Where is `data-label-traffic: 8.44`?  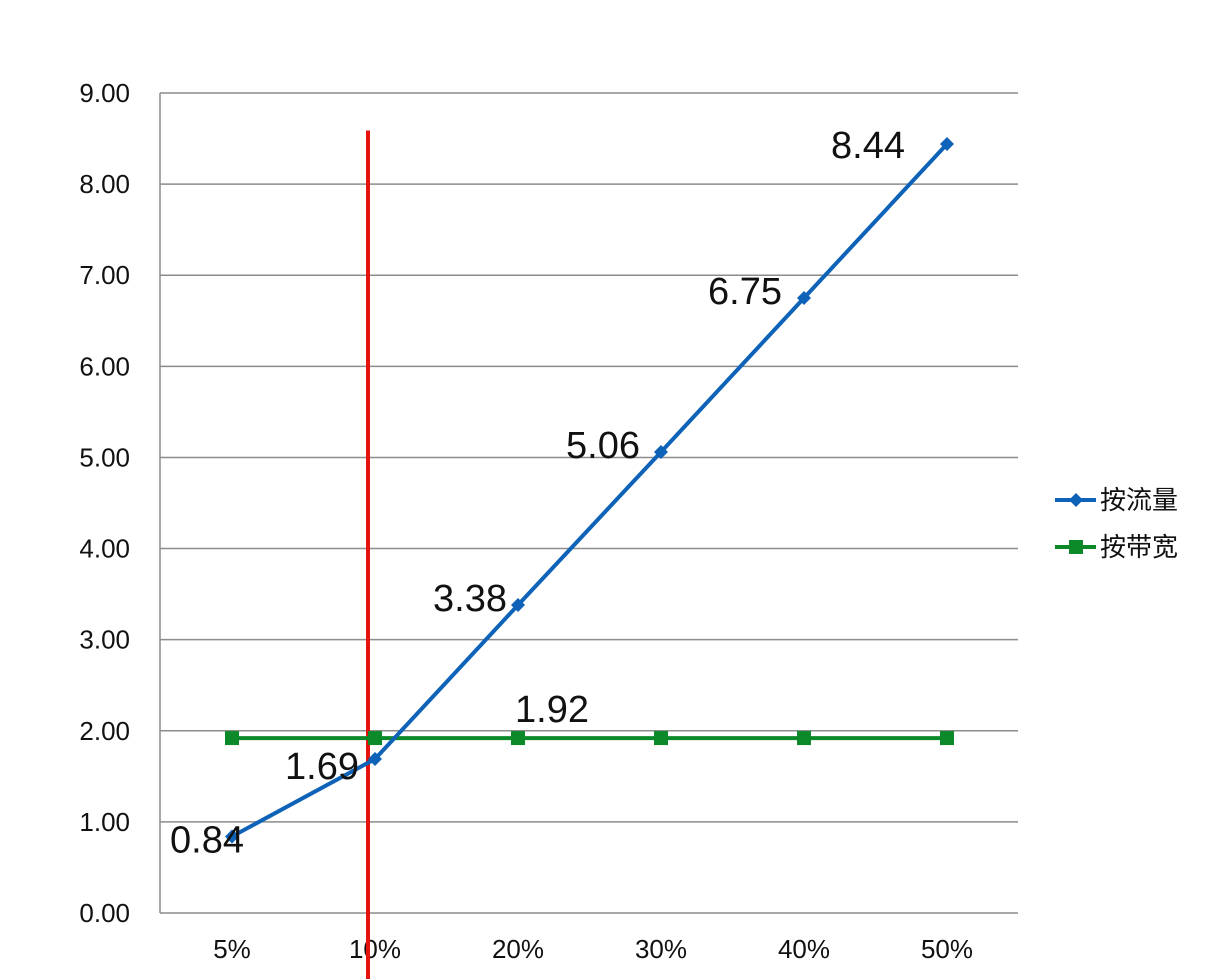
data-label-traffic: 8.44 is located at coordinates (868, 146).